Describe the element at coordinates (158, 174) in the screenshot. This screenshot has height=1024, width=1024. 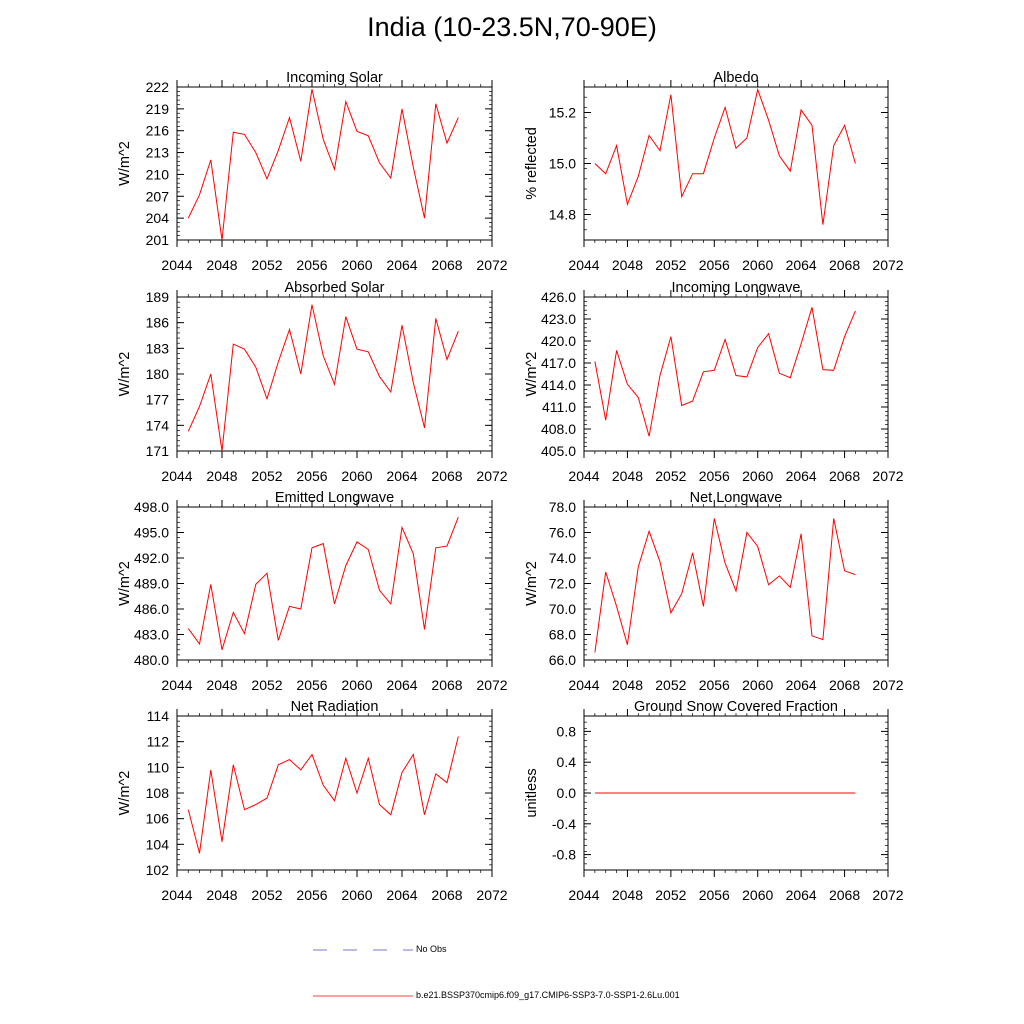
I see `y-tick-label: 210` at that location.